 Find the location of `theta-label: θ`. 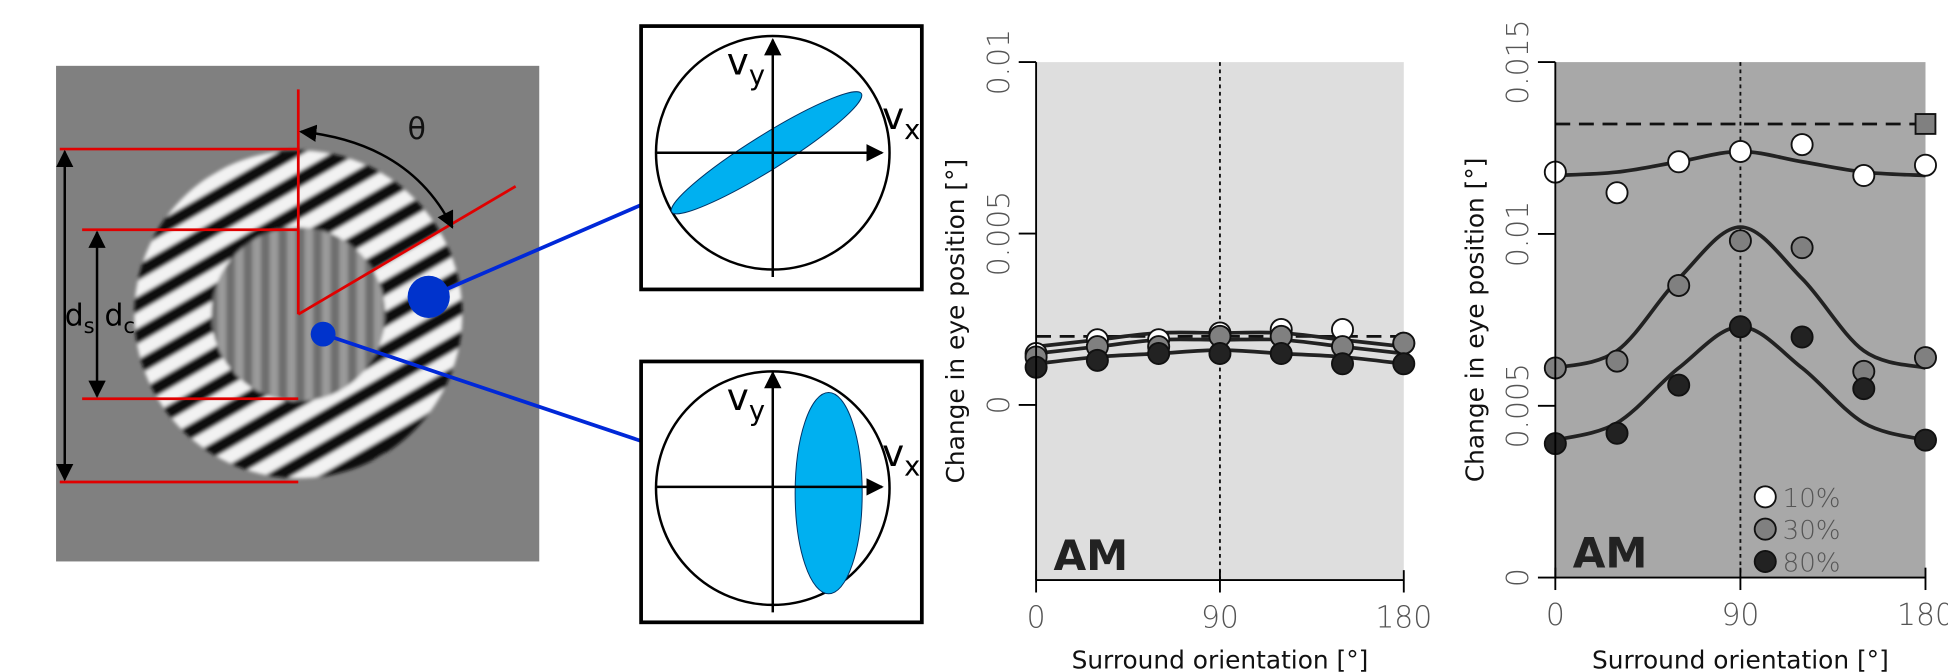

theta-label: θ is located at coordinates (417, 129).